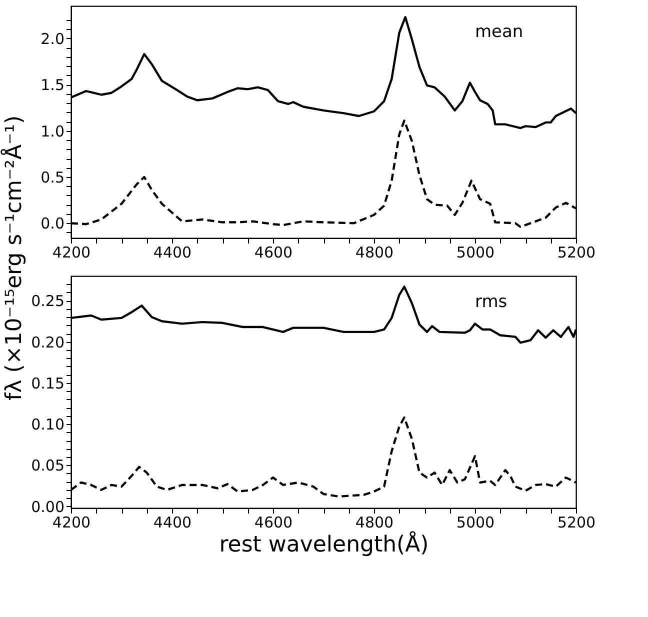  What do you see at coordinates (324, 544) in the screenshot?
I see `x-axis-title: rest wavelength(Å)` at bounding box center [324, 544].